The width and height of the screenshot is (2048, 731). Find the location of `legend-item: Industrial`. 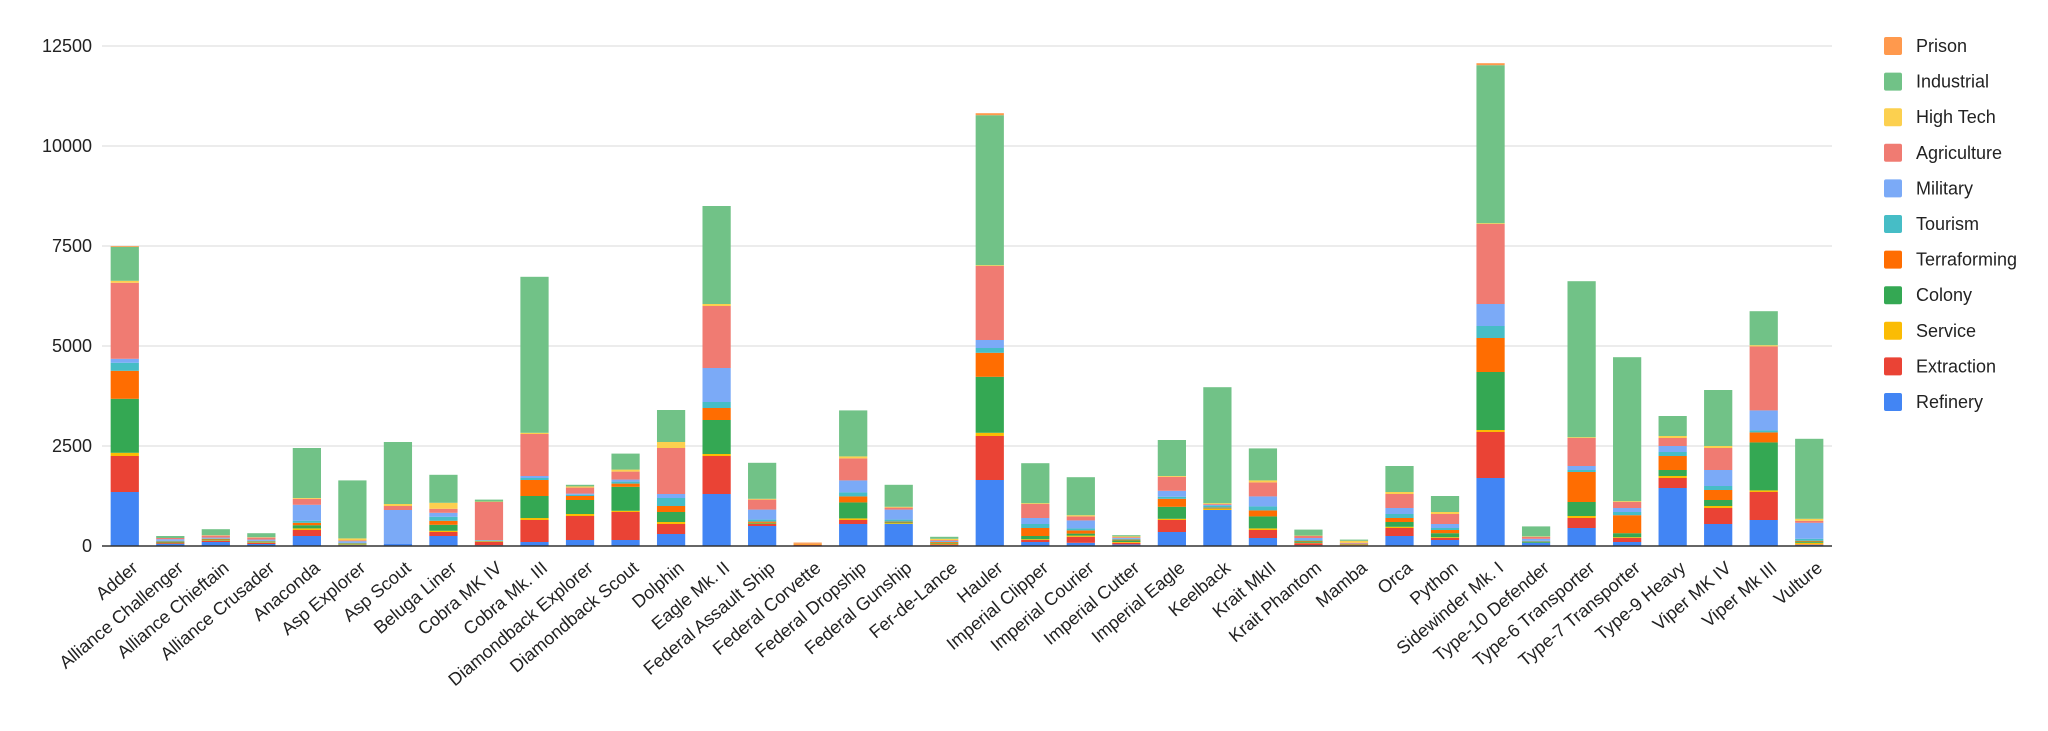

legend-item: Industrial is located at coordinates (1936, 82).